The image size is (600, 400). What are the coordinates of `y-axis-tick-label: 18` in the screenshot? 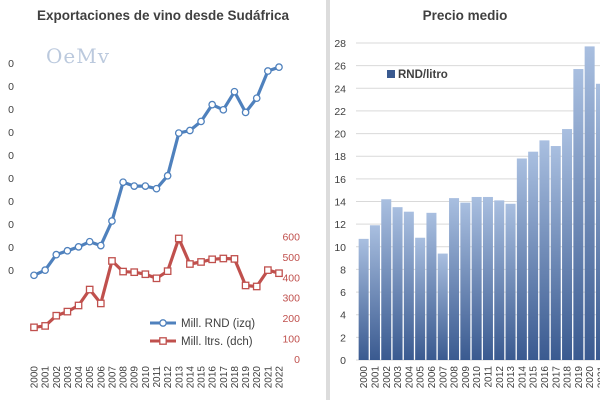 It's located at (340, 157).